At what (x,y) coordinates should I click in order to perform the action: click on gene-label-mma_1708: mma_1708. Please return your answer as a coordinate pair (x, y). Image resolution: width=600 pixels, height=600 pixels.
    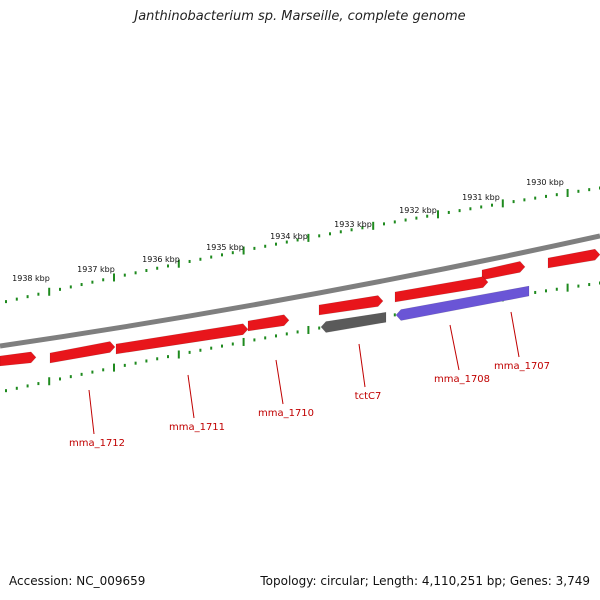
    Looking at the image, I should click on (462, 379).